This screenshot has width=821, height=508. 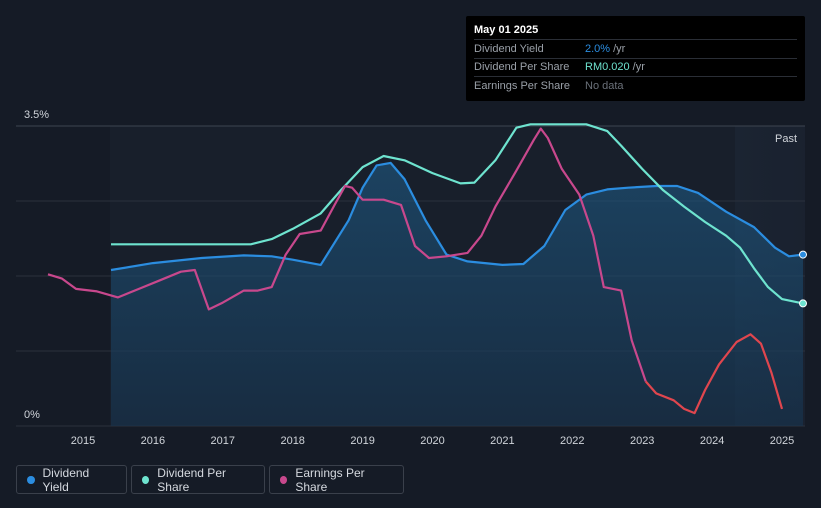 What do you see at coordinates (572, 441) in the screenshot?
I see `x-tick-label: 2022` at bounding box center [572, 441].